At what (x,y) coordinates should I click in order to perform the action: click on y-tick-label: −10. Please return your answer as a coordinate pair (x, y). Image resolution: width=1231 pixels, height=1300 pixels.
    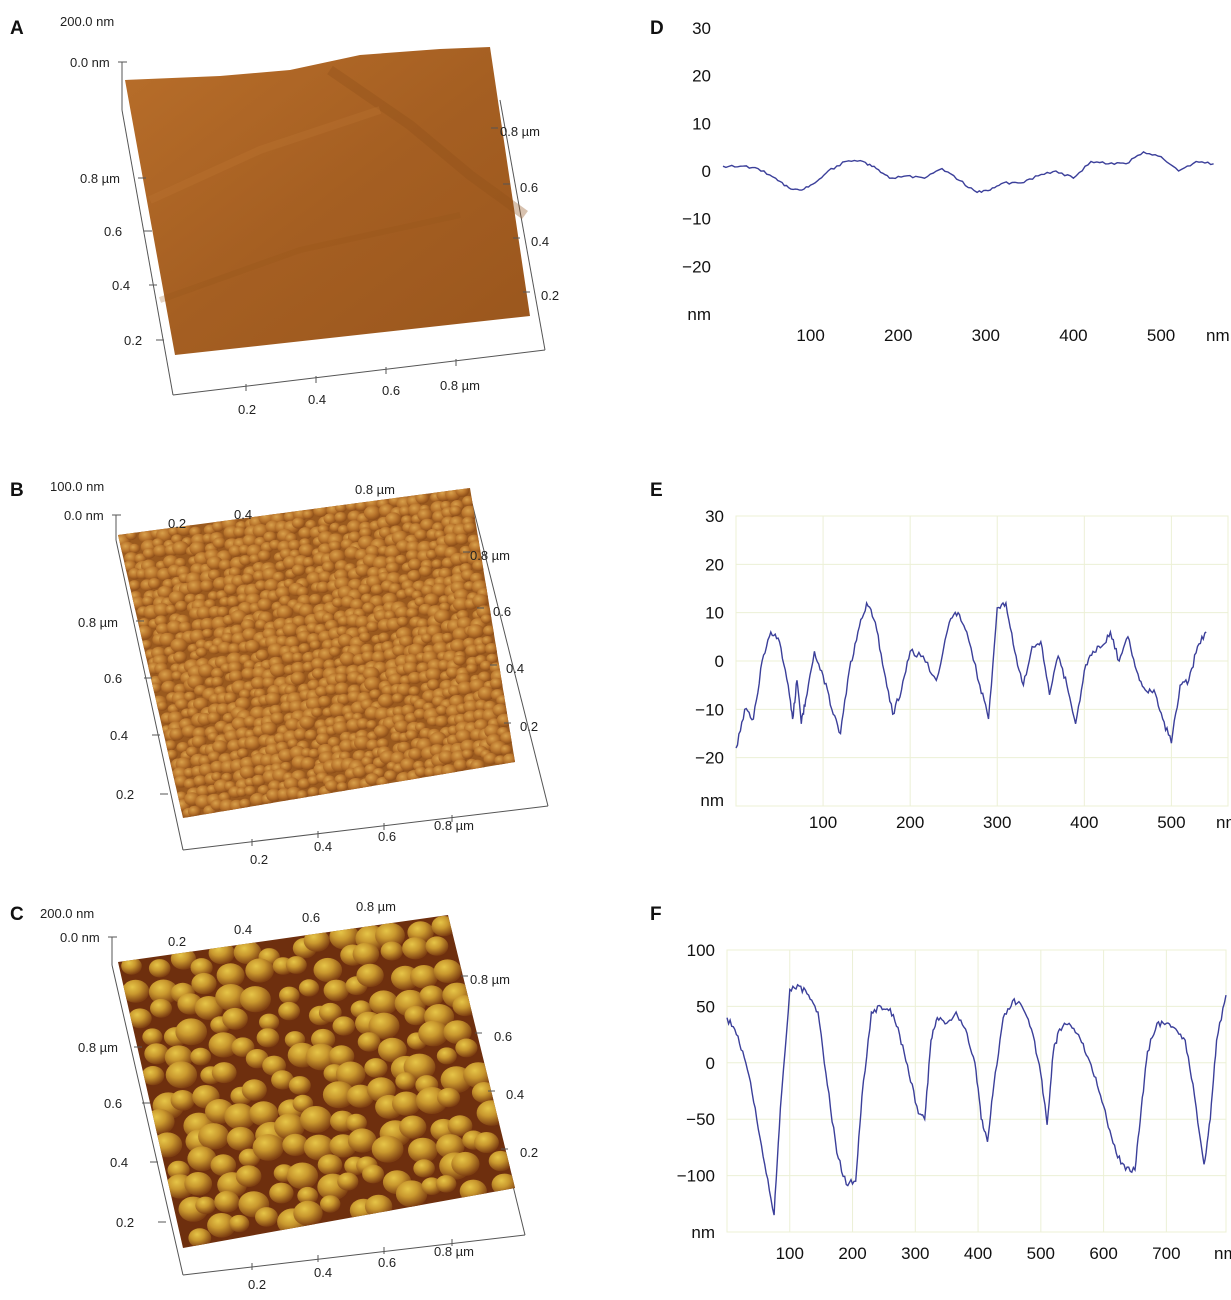
    Looking at the image, I should click on (696, 219).